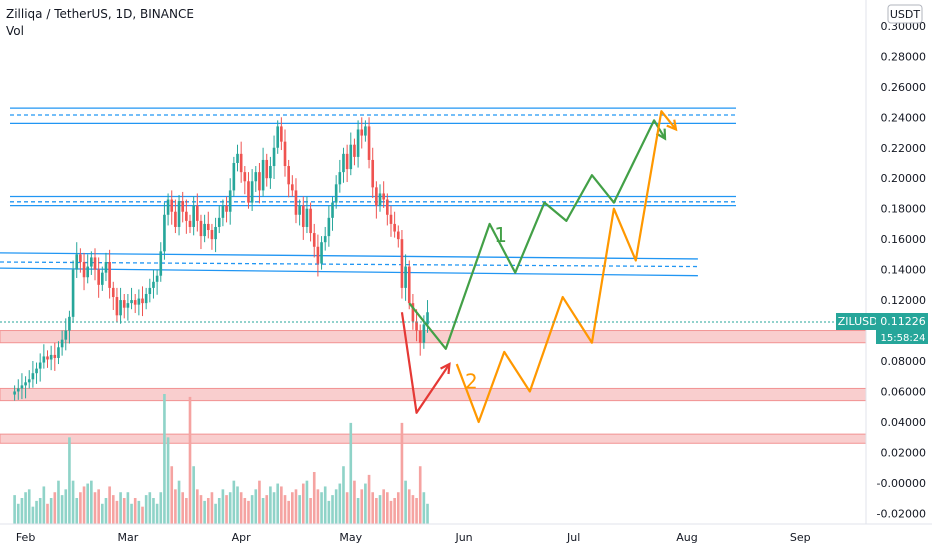 The image size is (932, 550). Describe the element at coordinates (463, 537) in the screenshot. I see `time-tick-label: Jun` at that location.